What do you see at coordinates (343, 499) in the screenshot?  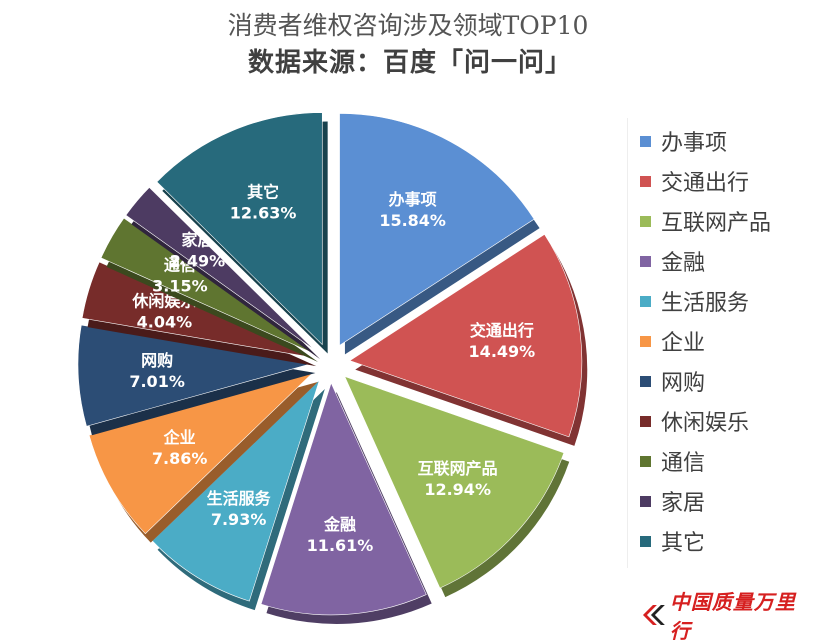 I see `slice-3-face` at bounding box center [343, 499].